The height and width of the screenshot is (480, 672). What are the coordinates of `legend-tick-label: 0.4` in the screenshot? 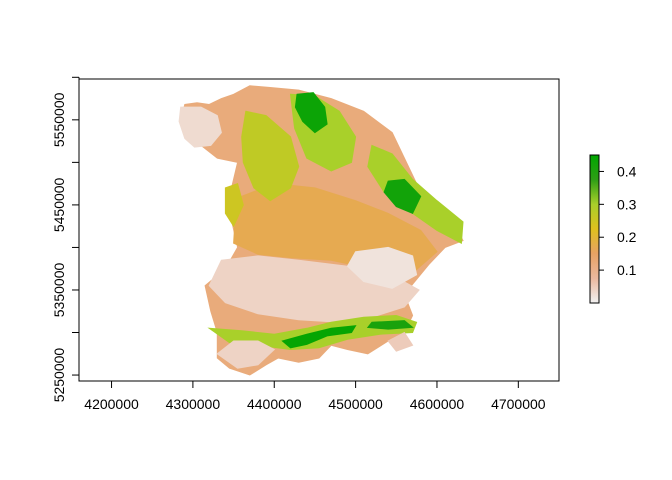 It's located at (627, 171).